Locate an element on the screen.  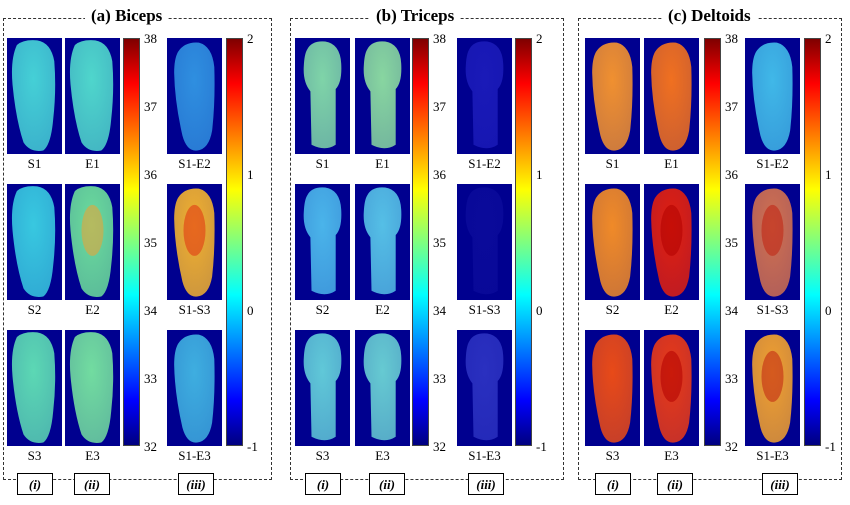
panel-title: (c) Deltoids is located at coordinates (709, 16).